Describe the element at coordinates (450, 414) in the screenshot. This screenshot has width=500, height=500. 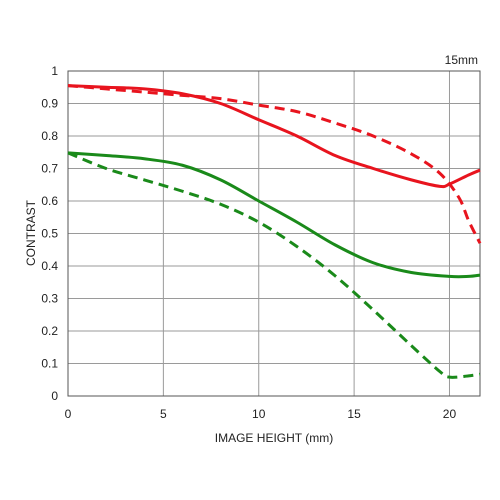
I see `x-tick-label: 20` at that location.